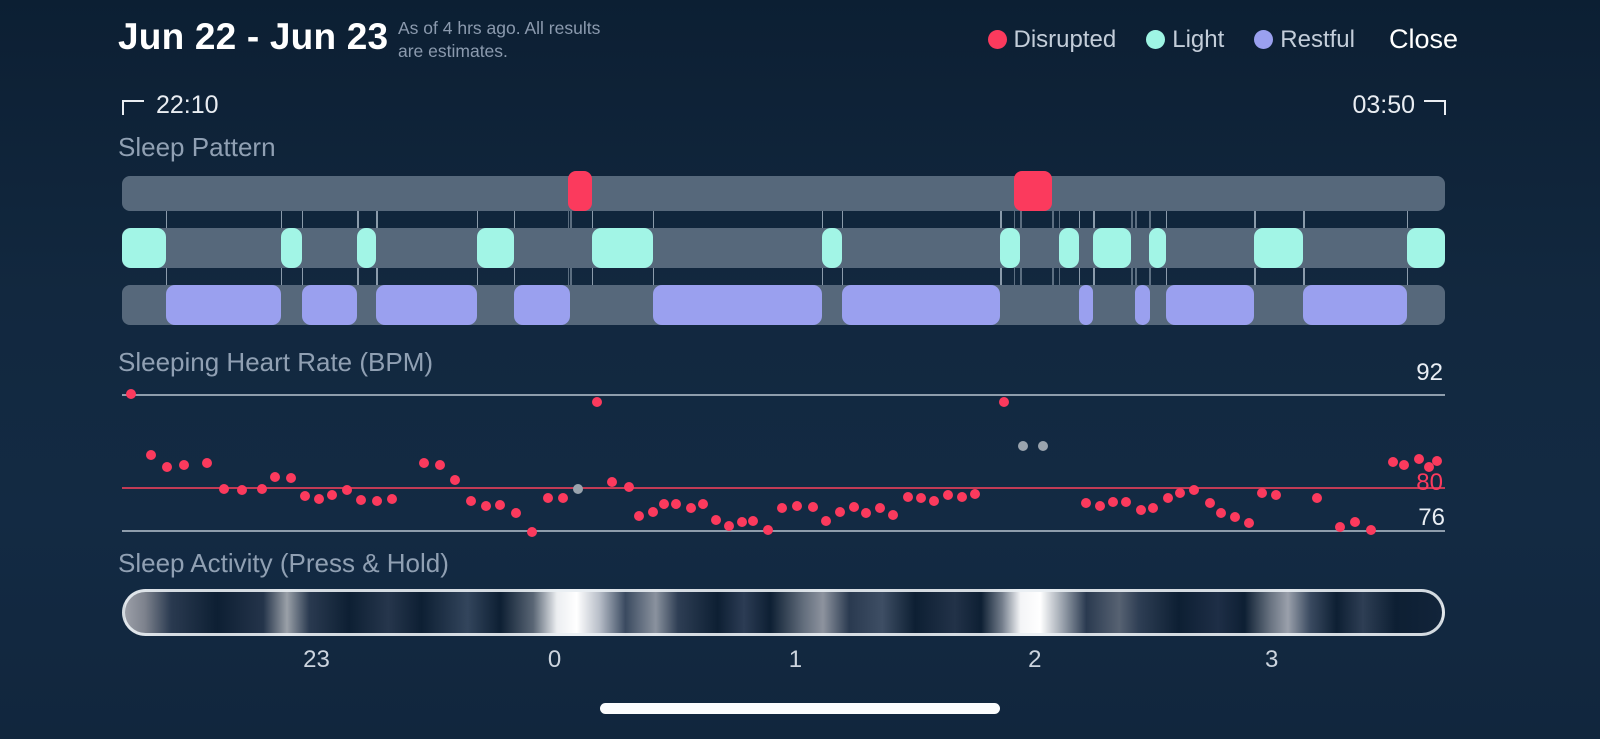 The height and width of the screenshot is (739, 1600). Describe the element at coordinates (1423, 39) in the screenshot. I see `close-button: Close` at that location.